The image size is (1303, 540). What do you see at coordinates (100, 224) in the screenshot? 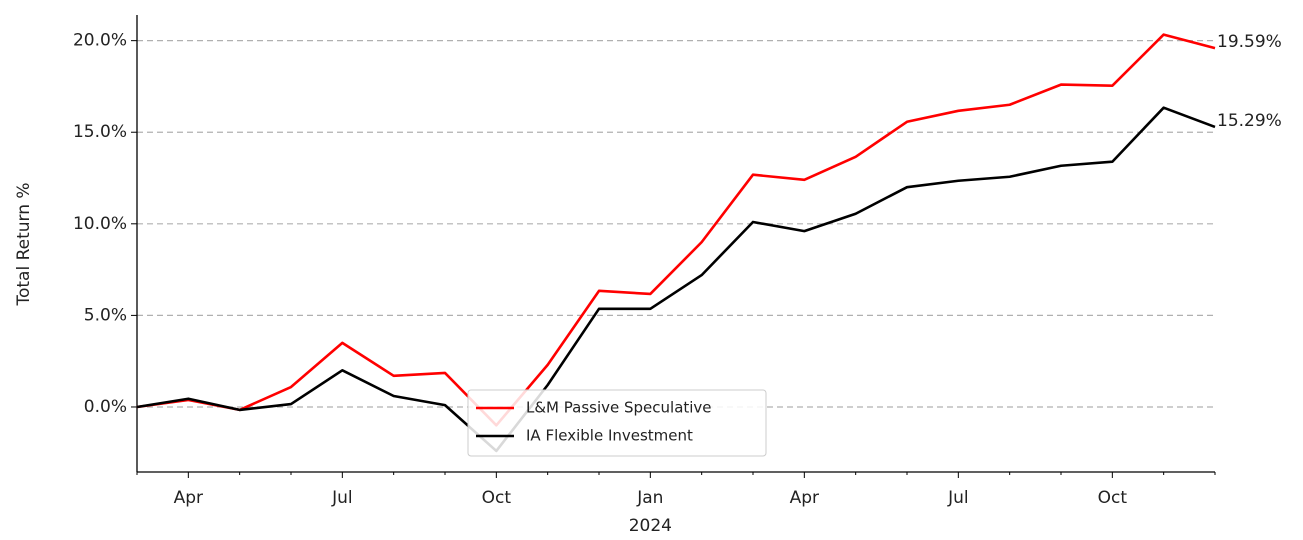
I see `y-tick-label: 10.0%` at bounding box center [100, 224].